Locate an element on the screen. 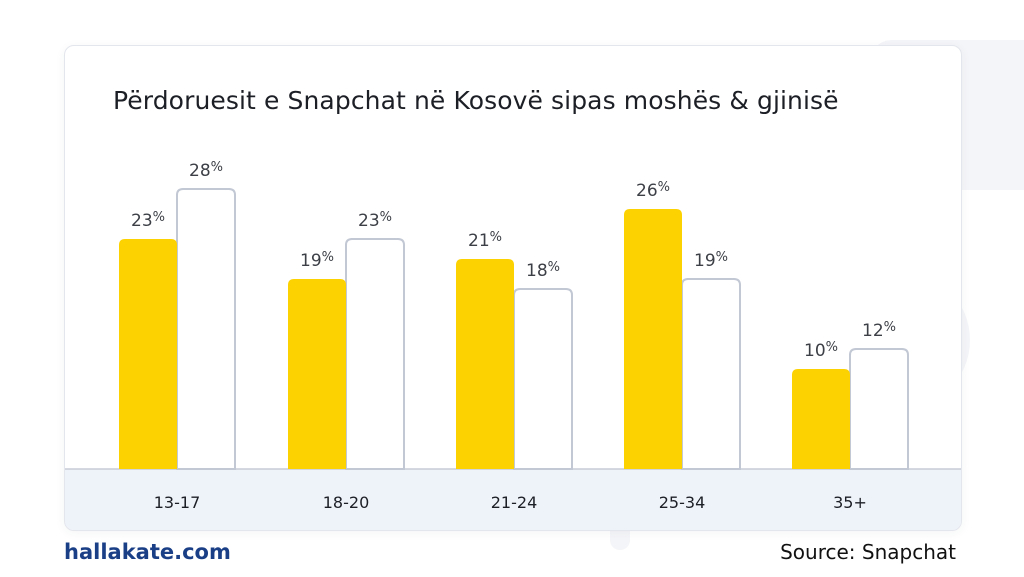 This screenshot has width=1024, height=577. data-label-25-34-series-1: 26% is located at coordinates (653, 190).